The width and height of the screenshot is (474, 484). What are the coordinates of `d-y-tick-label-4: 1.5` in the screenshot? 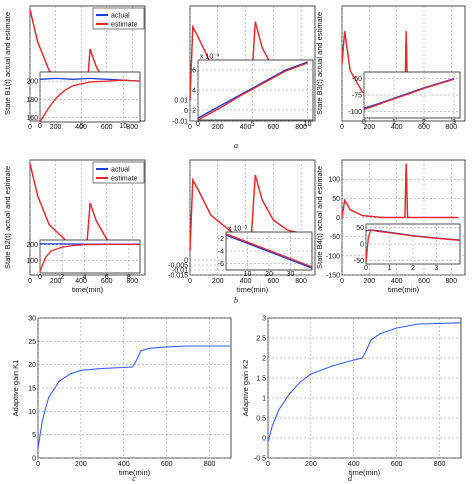 It's located at (261, 379).